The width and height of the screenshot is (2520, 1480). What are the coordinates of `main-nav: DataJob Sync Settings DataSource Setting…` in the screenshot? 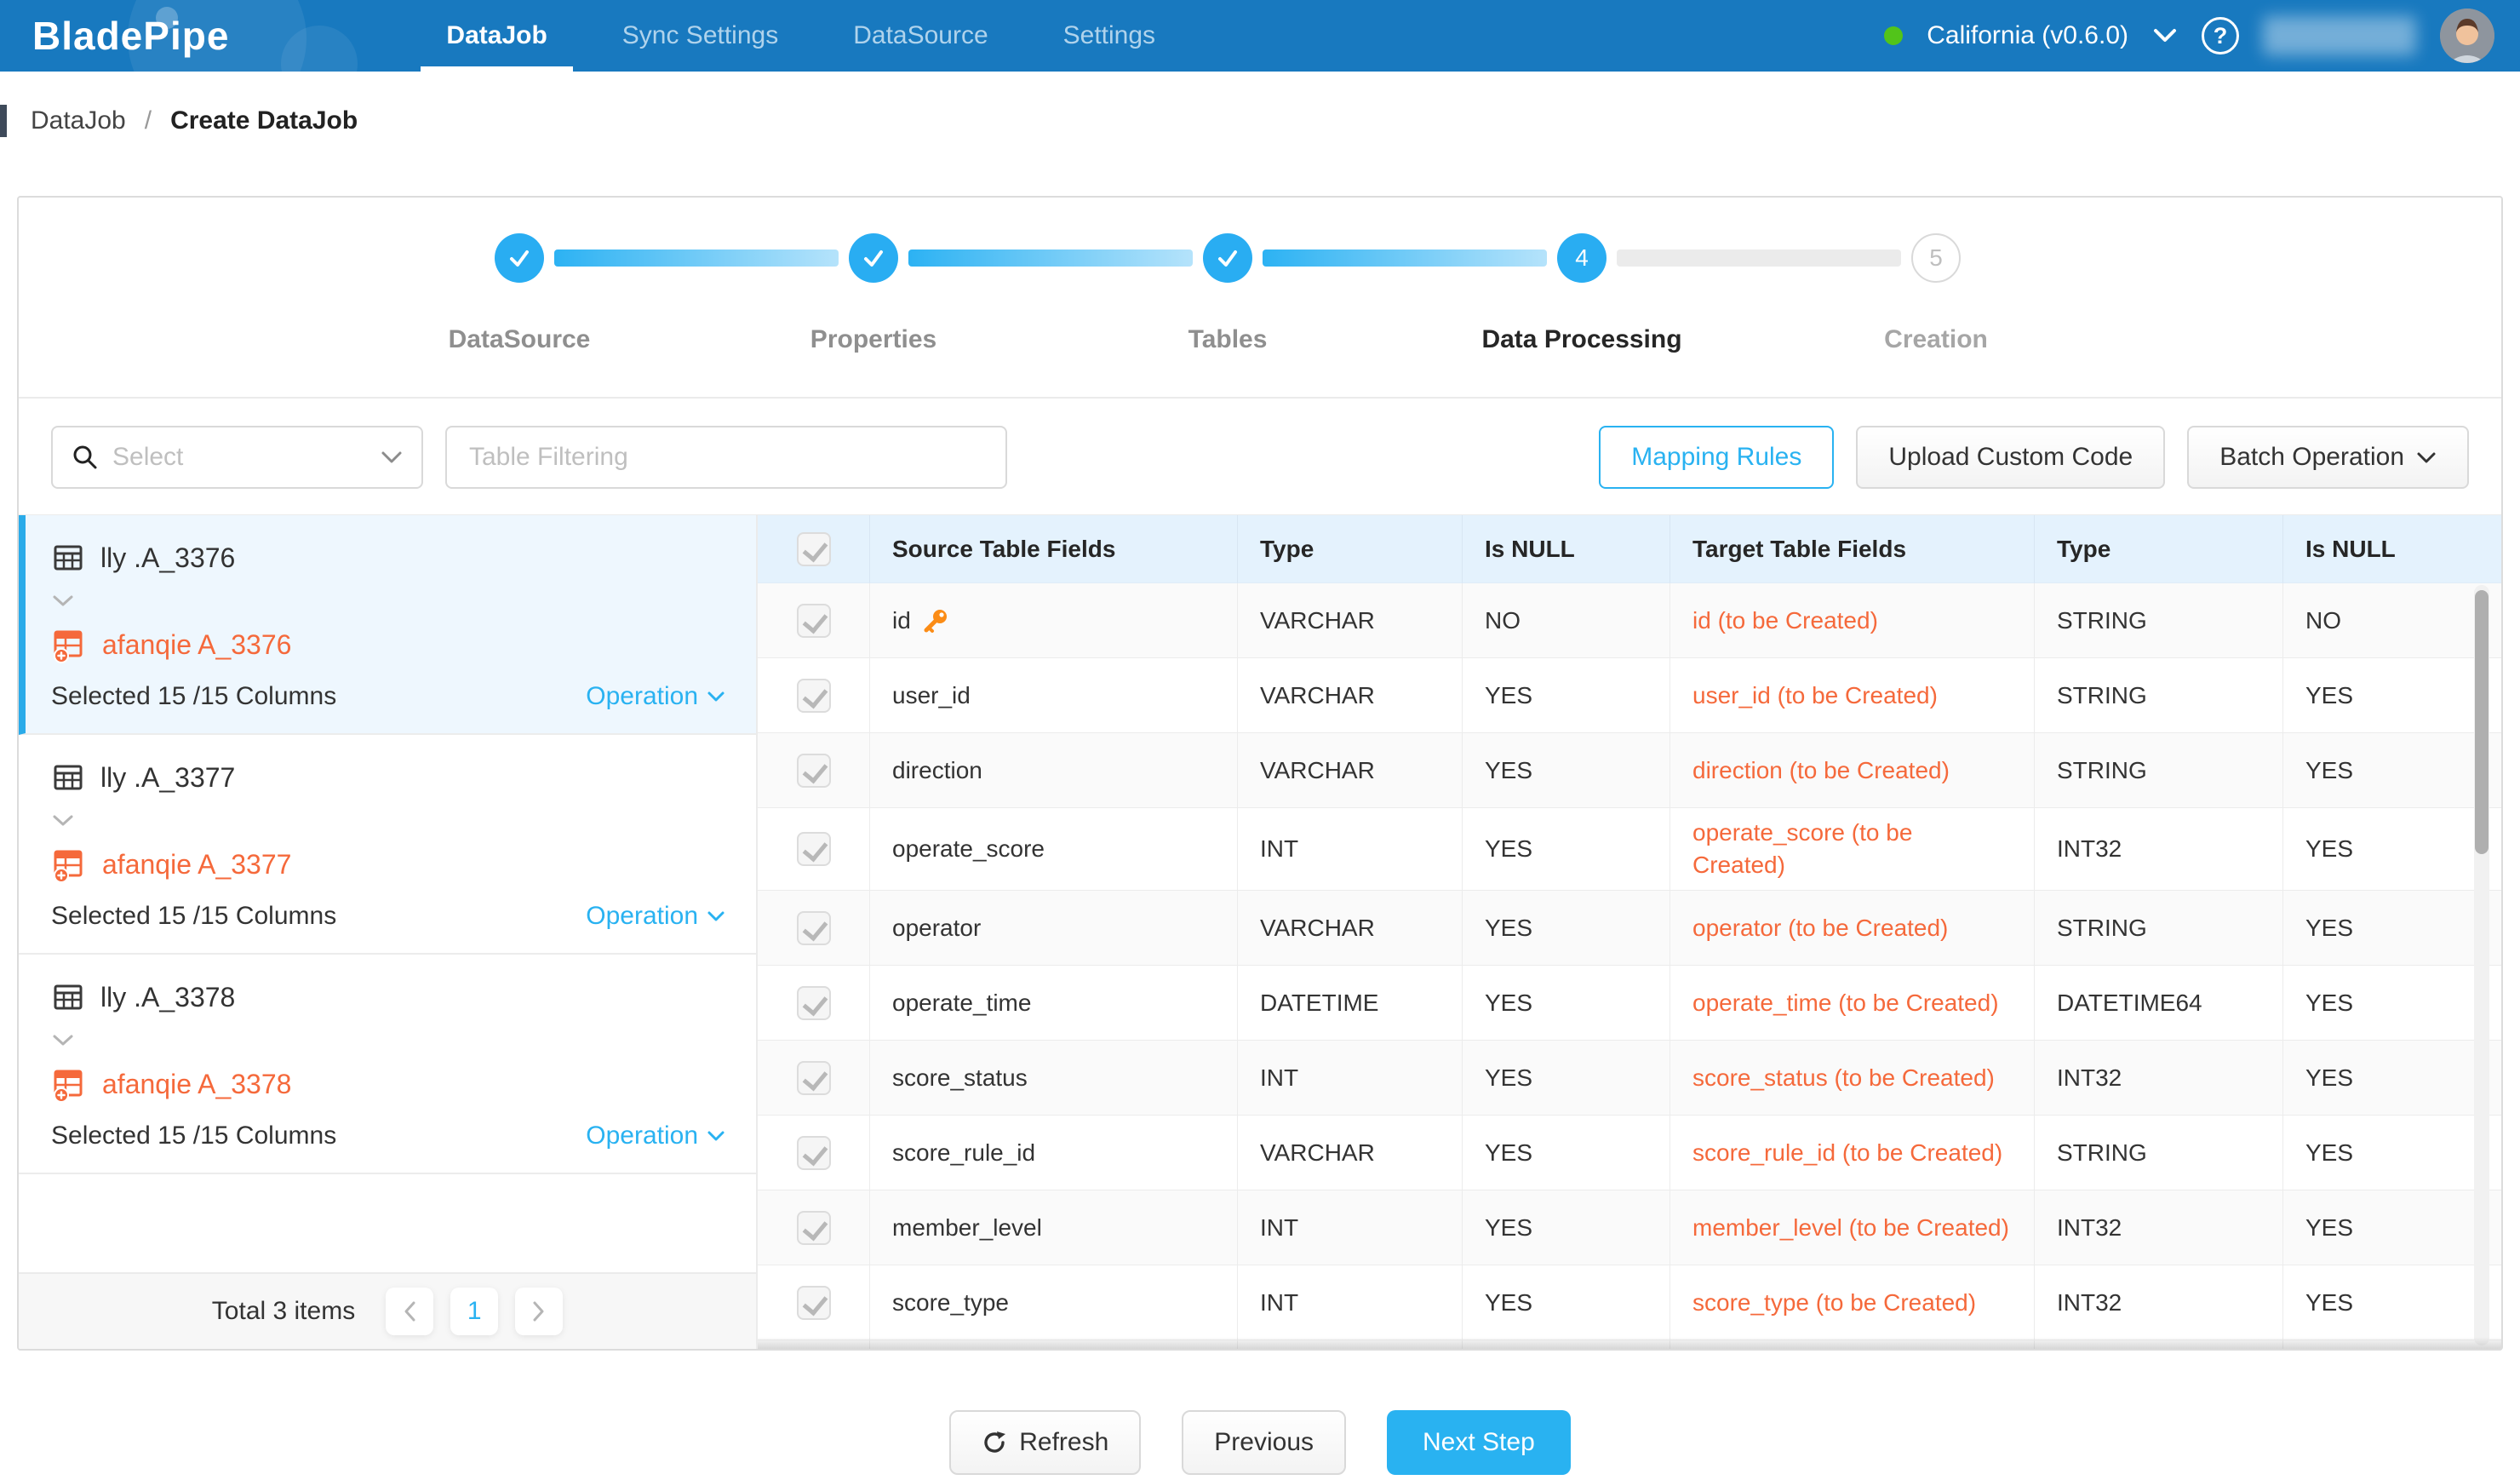 It's located at (813, 36).